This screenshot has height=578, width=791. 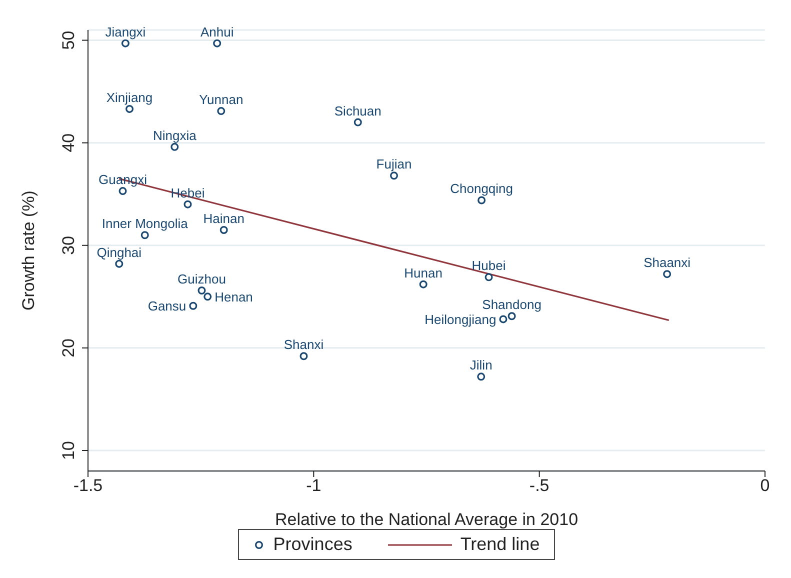 I want to click on annotation: Hunan, so click(x=423, y=272).